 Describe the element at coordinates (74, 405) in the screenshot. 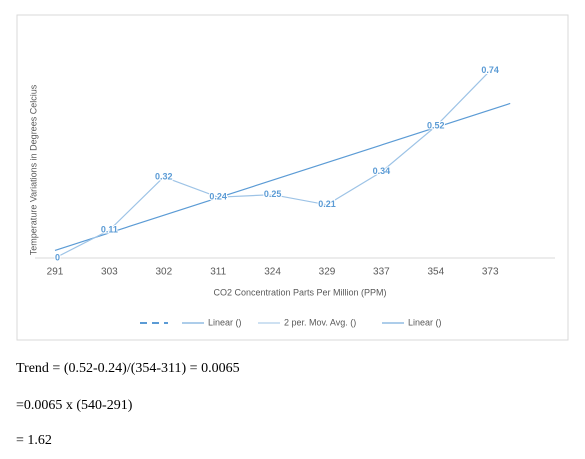

I see `text-line: =0.0065 x (540-291)` at that location.